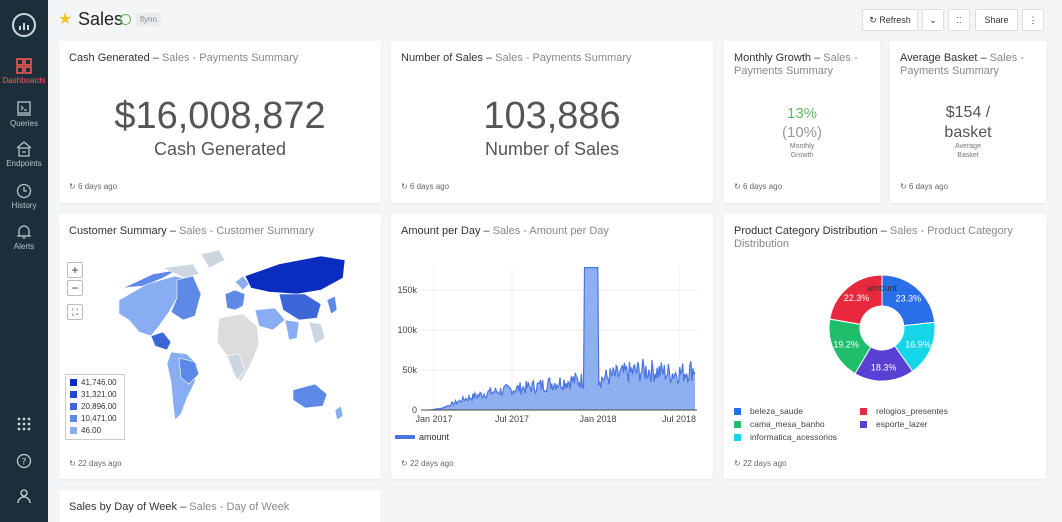 Image resolution: width=1062 pixels, height=522 pixels. What do you see at coordinates (890, 20) in the screenshot?
I see `refresh-button: ↻ Refresh` at bounding box center [890, 20].